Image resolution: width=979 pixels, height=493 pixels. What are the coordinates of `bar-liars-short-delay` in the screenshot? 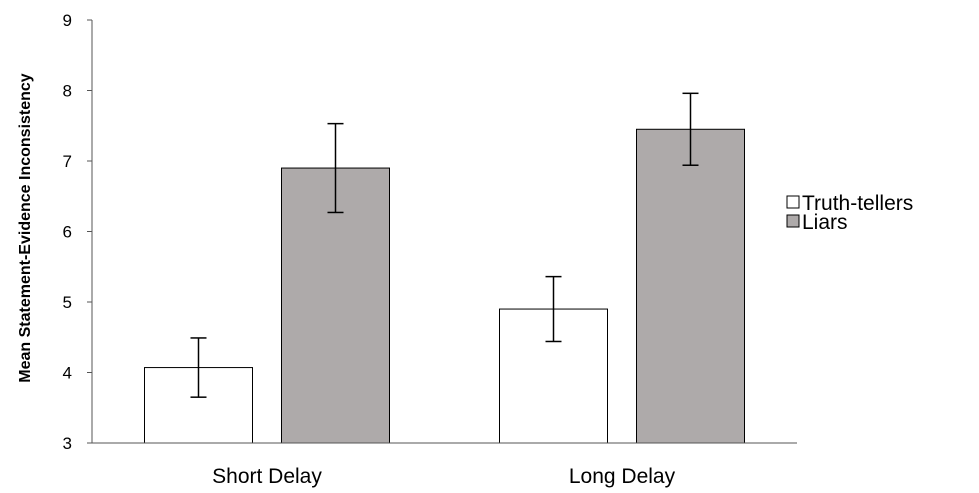 It's located at (335, 305).